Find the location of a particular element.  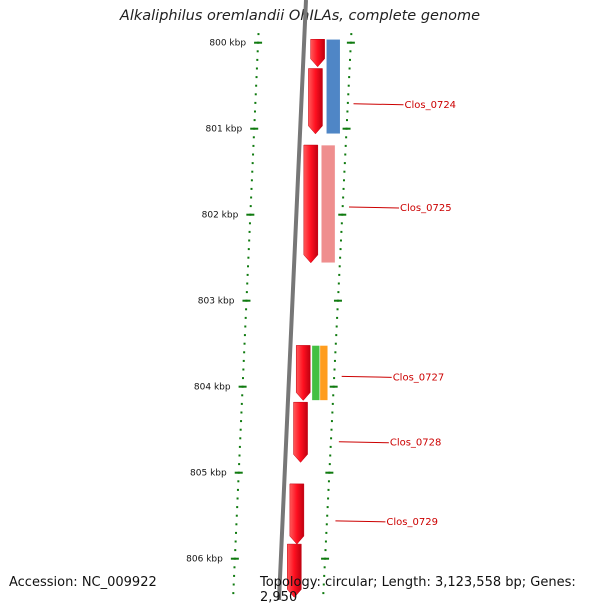

tick-label: 802 kbp is located at coordinates (220, 216).